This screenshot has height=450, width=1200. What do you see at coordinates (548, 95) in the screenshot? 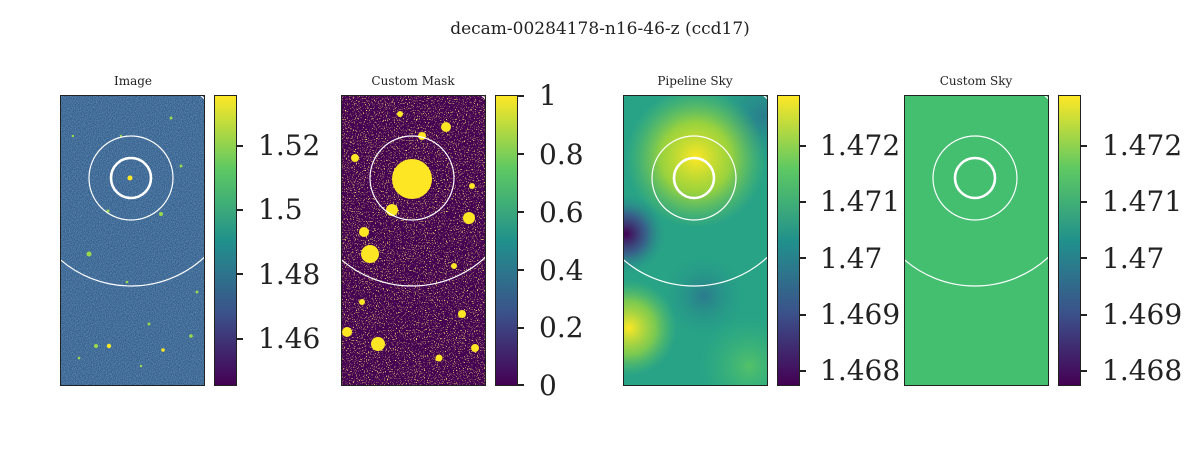
I see `colorbar-tick-label: 1` at bounding box center [548, 95].